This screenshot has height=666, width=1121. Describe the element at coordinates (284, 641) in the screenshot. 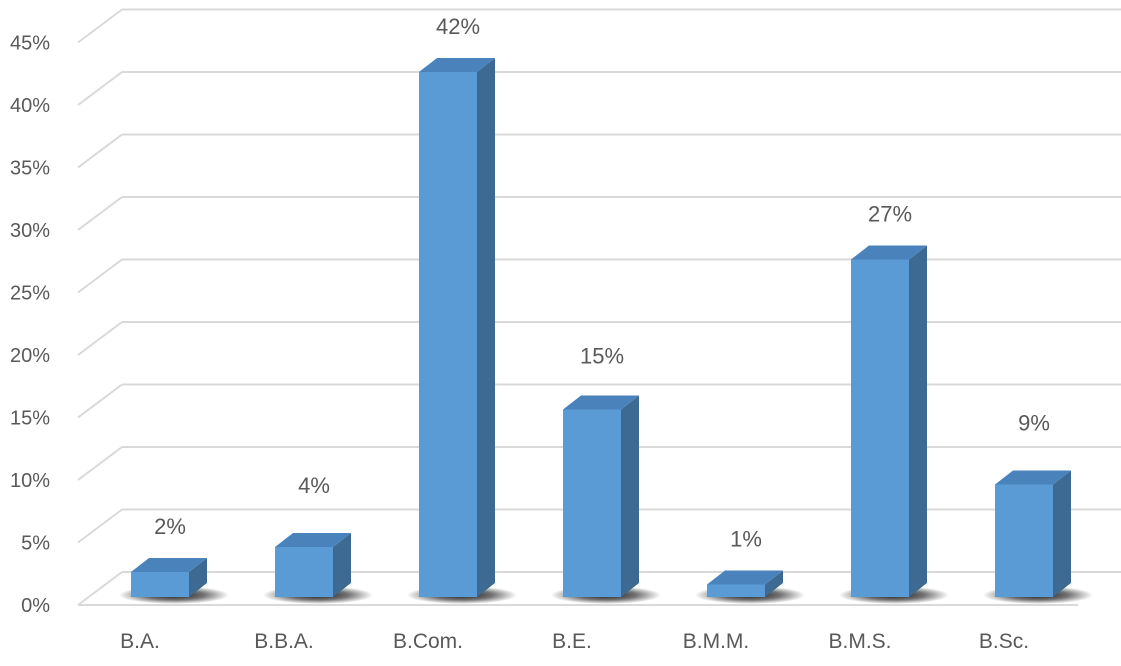

I see `x-tick-label: B.B.A.` at that location.